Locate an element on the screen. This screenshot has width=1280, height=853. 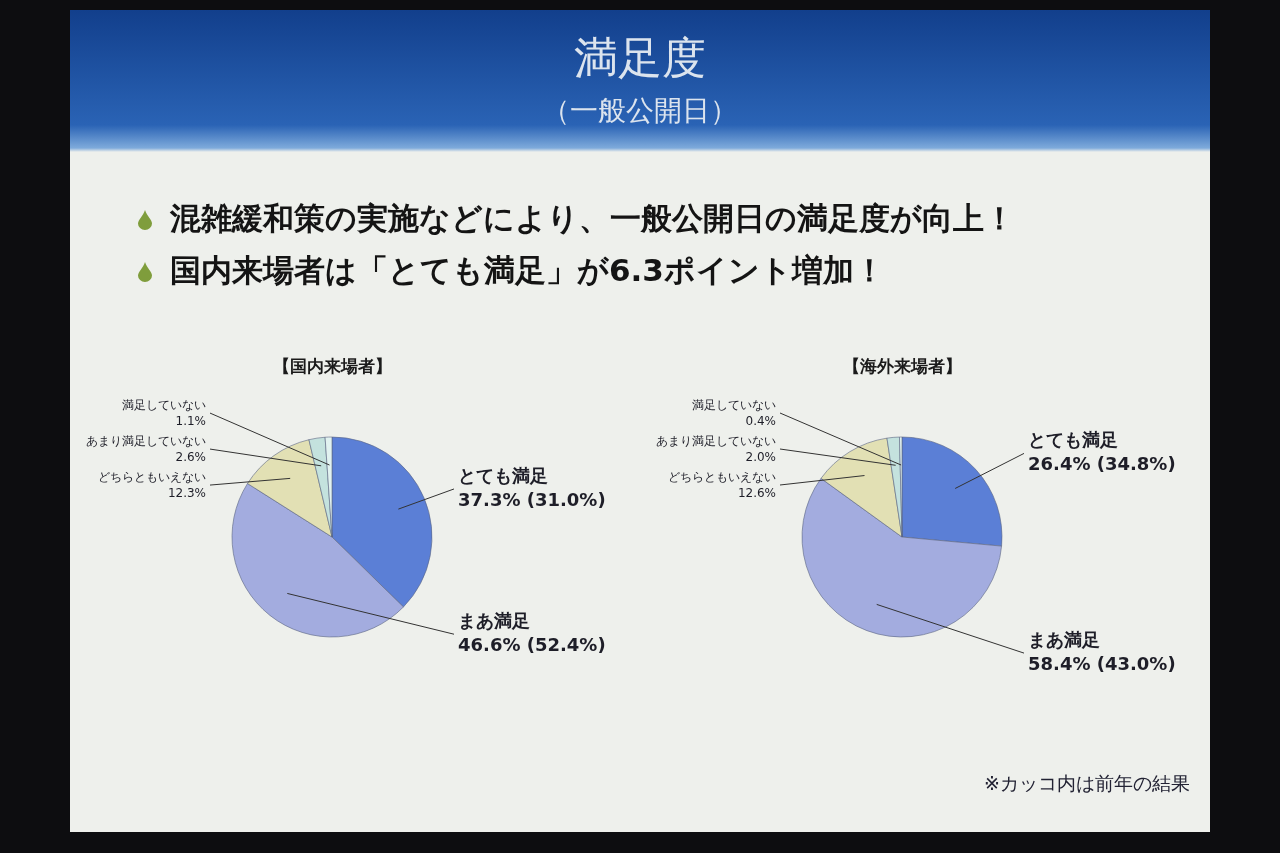
data-label: 2.6% is located at coordinates (190, 457).